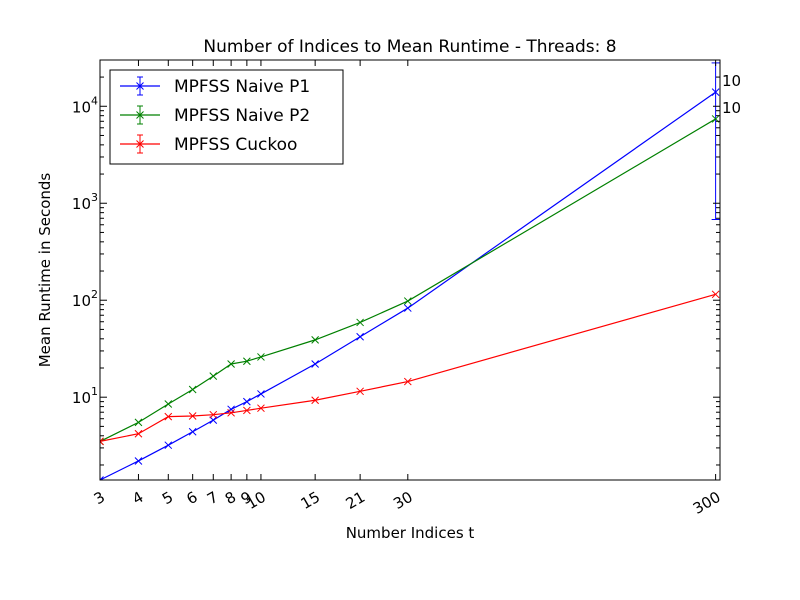 The width and height of the screenshot is (800, 600). I want to click on legend-entry: MPFSS Cuckoo, so click(208, 144).